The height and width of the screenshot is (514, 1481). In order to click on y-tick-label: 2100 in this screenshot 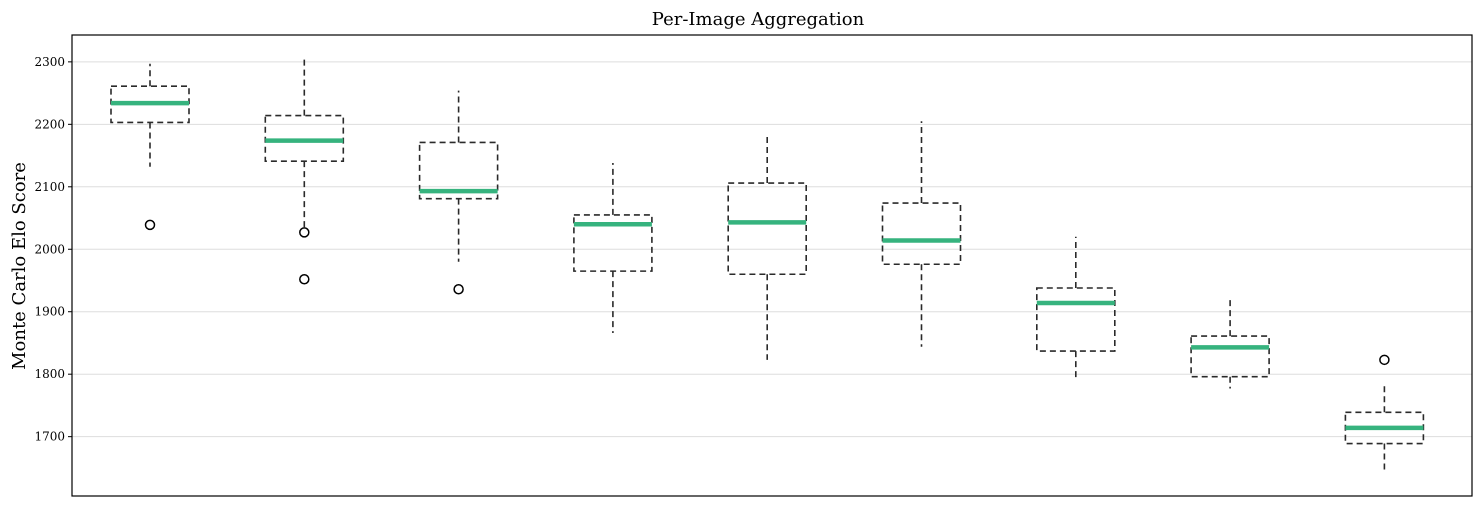, I will do `click(49, 187)`.